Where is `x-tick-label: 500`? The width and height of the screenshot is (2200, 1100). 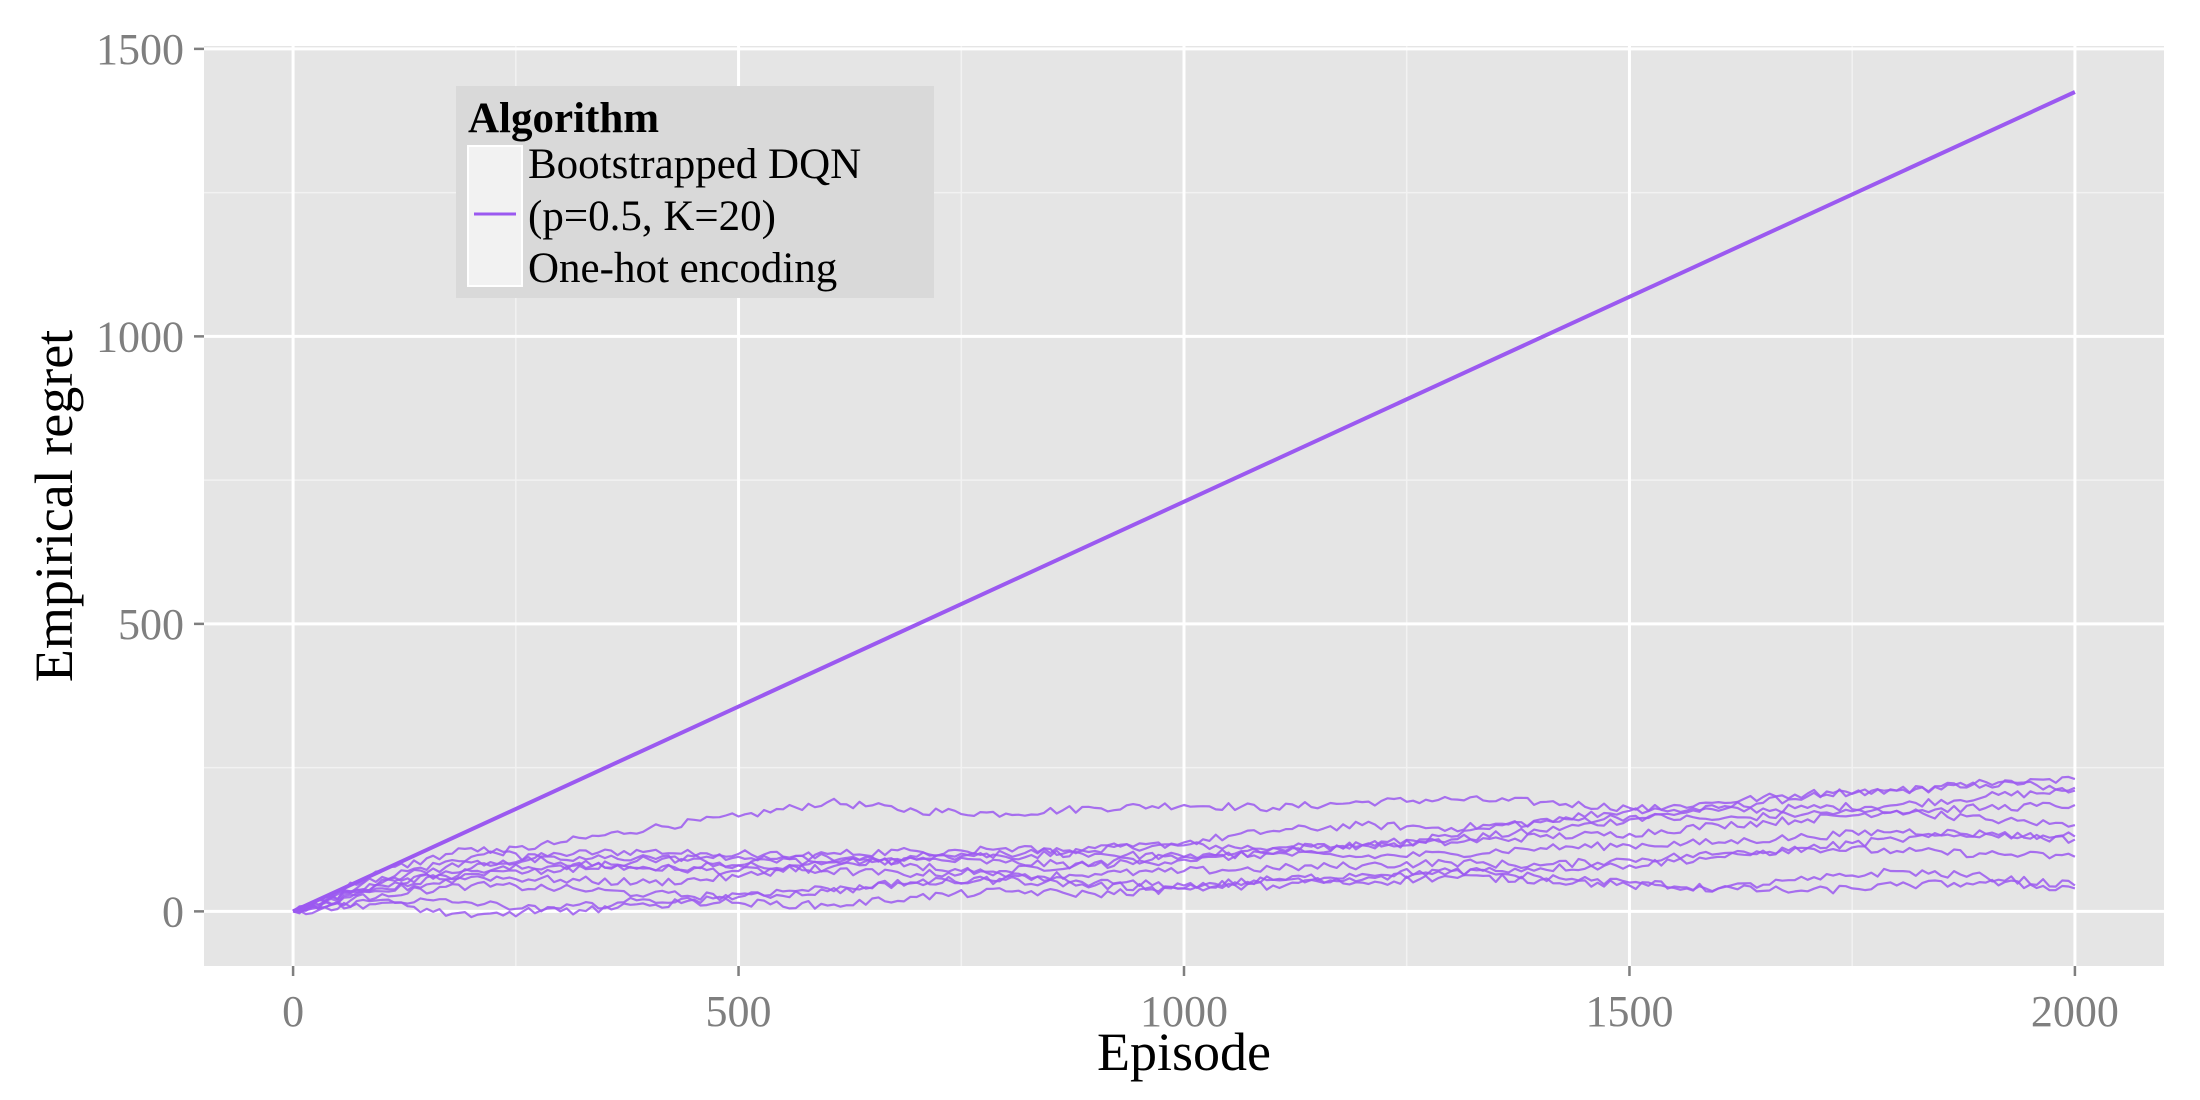
x-tick-label: 500 is located at coordinates (739, 1011).